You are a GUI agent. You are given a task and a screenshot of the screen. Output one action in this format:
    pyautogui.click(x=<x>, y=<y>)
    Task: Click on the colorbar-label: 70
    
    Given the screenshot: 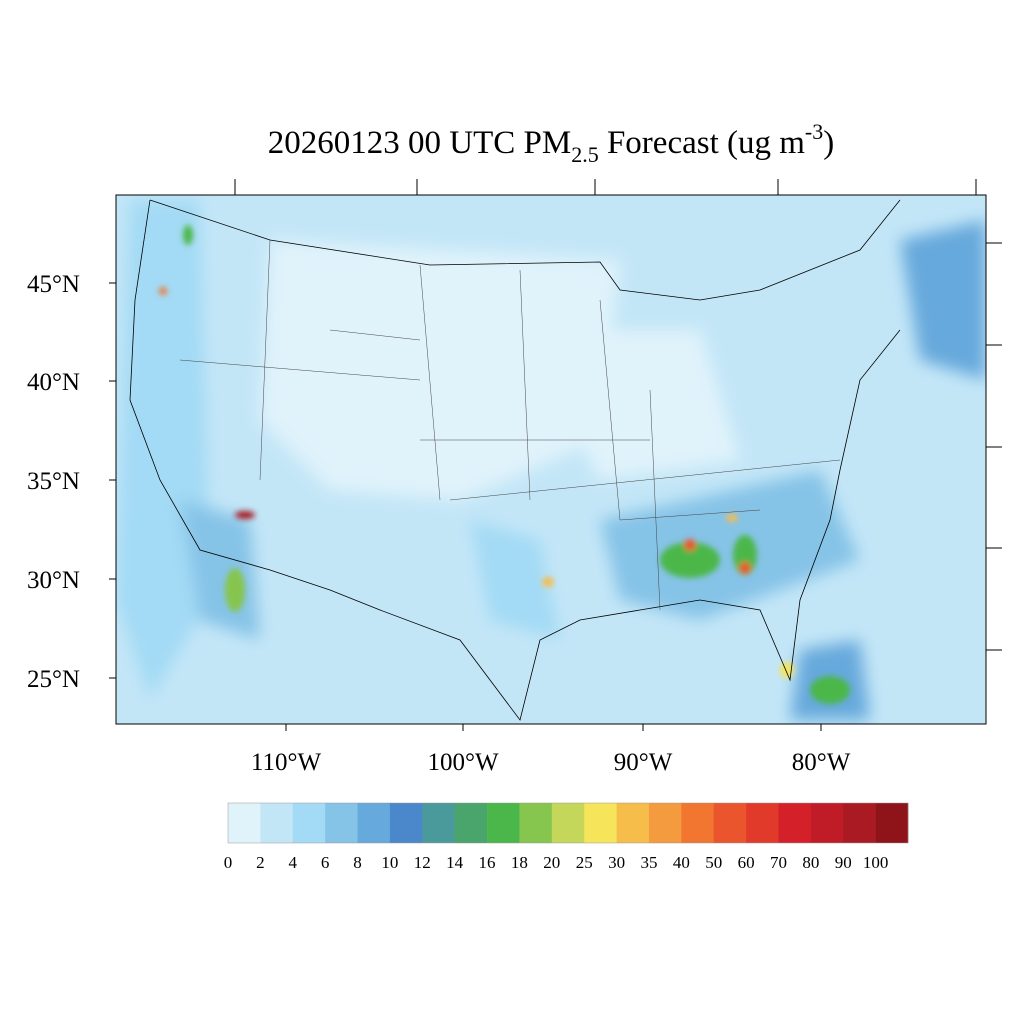 What is the action you would take?
    pyautogui.click(x=778, y=862)
    